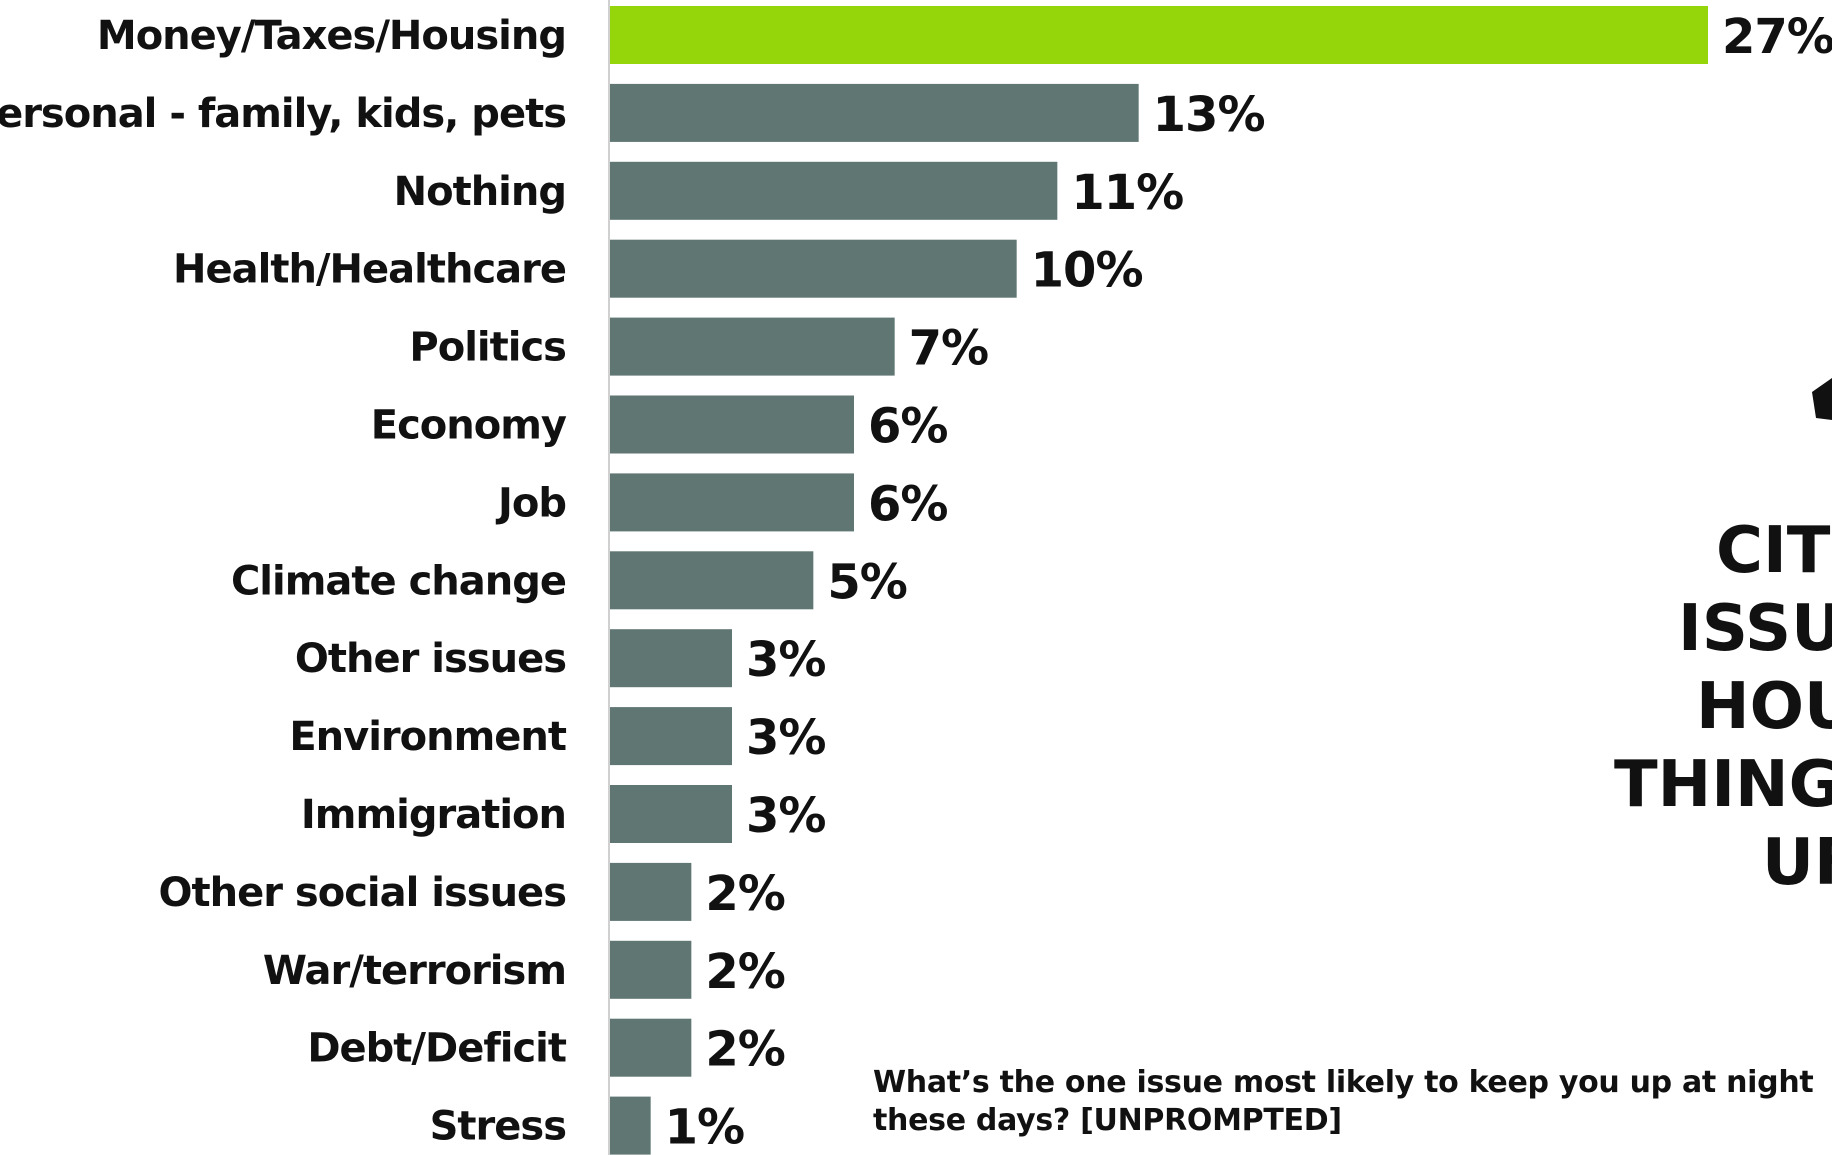 This screenshot has width=1832, height=1155. Describe the element at coordinates (834, 190) in the screenshot. I see `bar-nothing` at that location.